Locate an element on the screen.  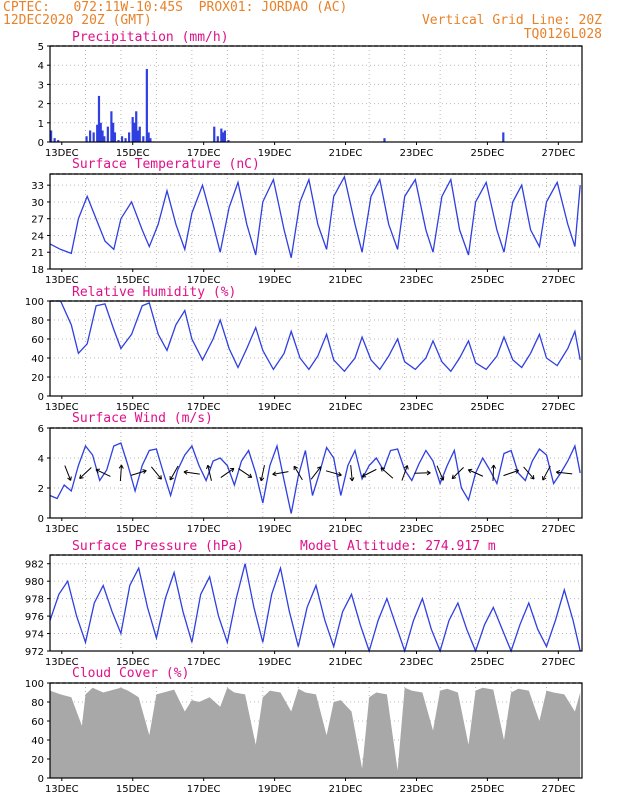
y-tick-label: 60 is located at coordinates (37, 722).